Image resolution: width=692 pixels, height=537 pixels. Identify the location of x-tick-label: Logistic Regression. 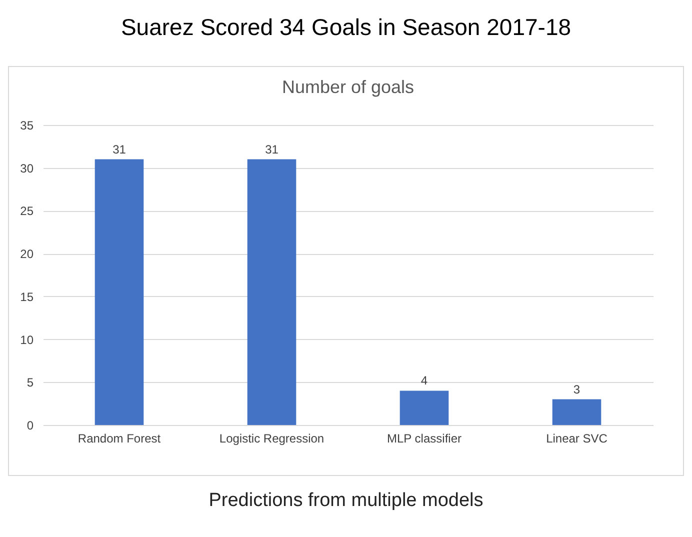
(271, 439).